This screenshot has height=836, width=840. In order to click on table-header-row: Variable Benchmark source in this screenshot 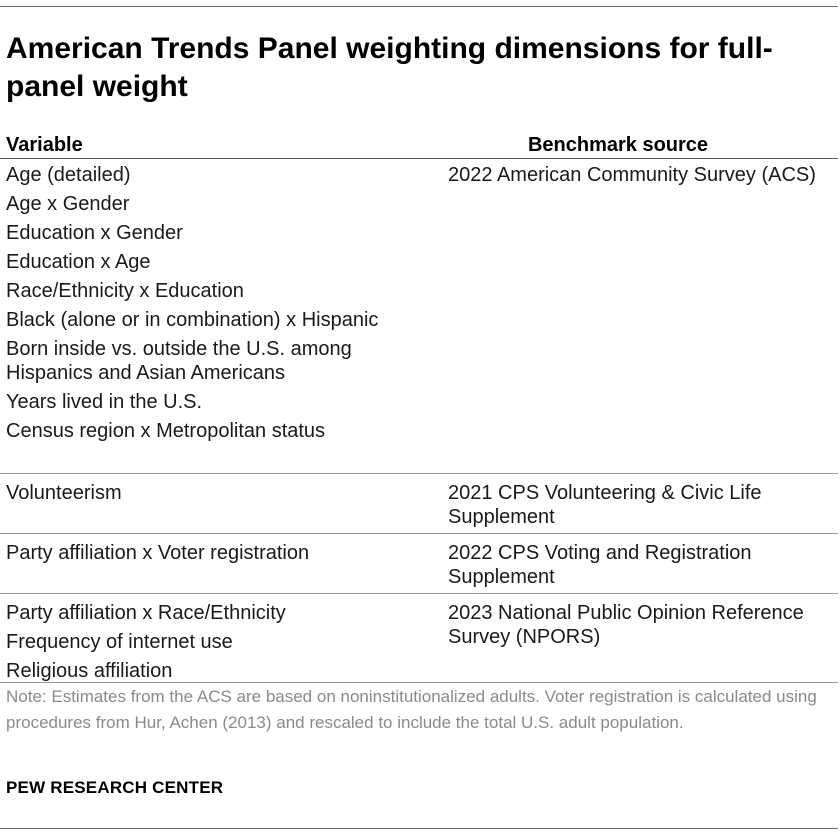, I will do `click(419, 144)`.